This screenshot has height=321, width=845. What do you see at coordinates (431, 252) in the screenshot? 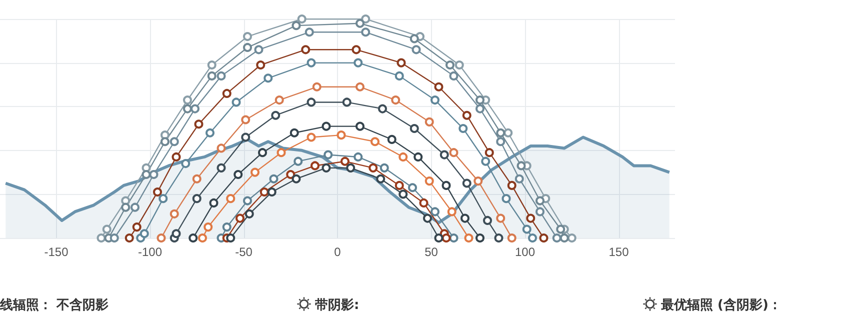
I see `x-tick-label: 50` at bounding box center [431, 252].